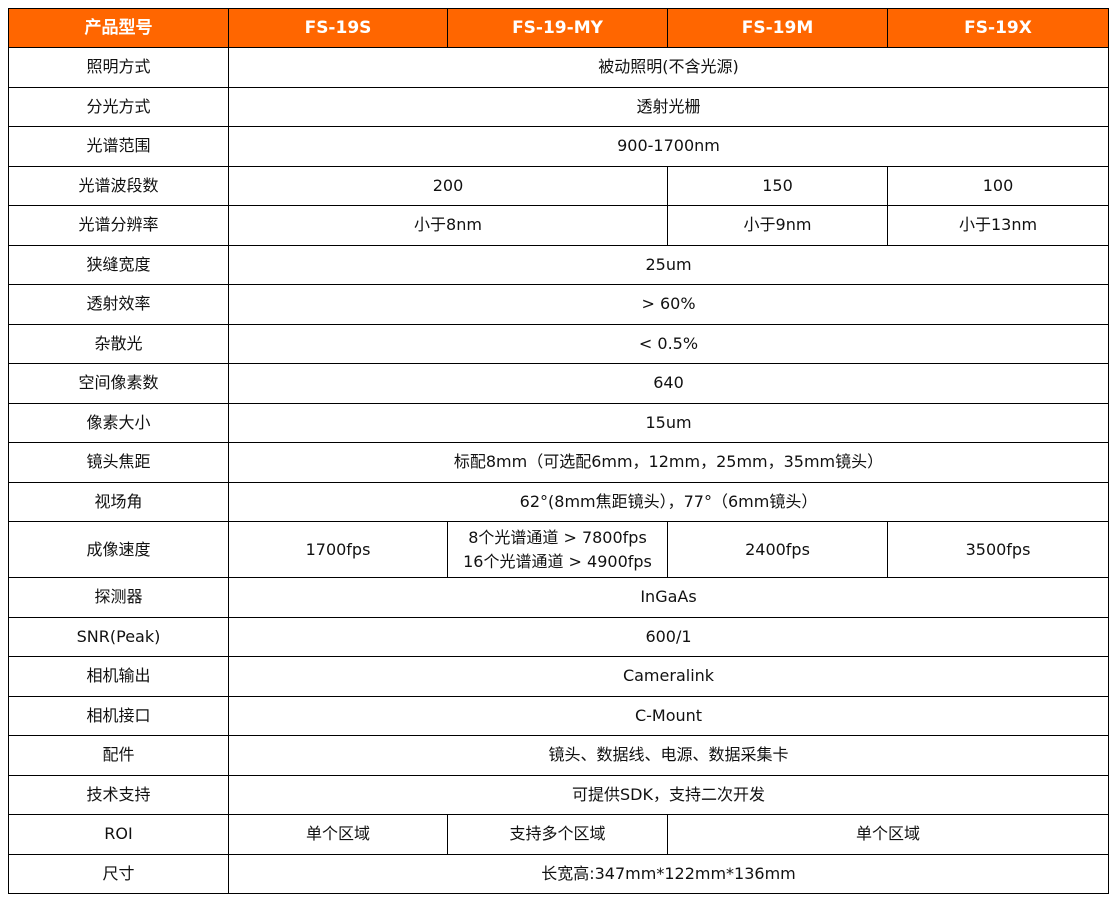 The width and height of the screenshot is (1118, 903). Describe the element at coordinates (777, 28) in the screenshot. I see `header-model: FS-19M` at that location.